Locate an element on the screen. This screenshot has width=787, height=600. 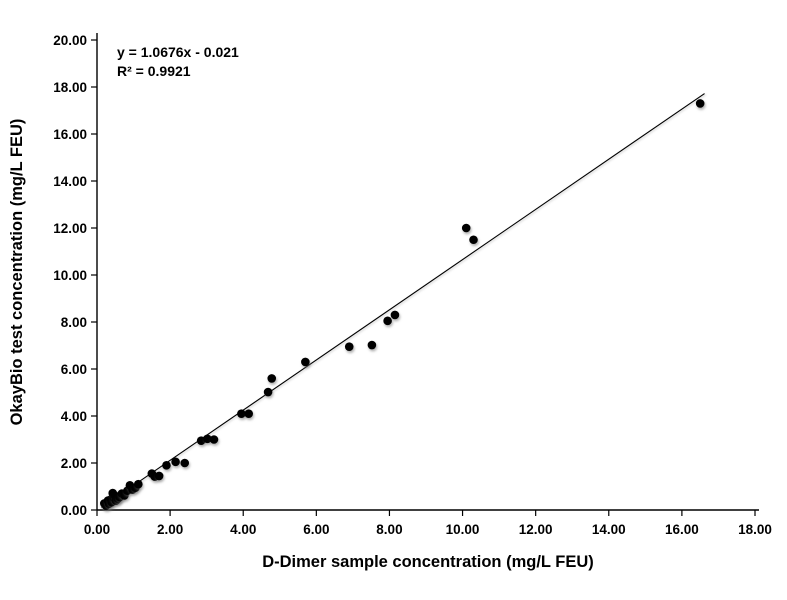
x-tick-label: 0.00 is located at coordinates (97, 529).